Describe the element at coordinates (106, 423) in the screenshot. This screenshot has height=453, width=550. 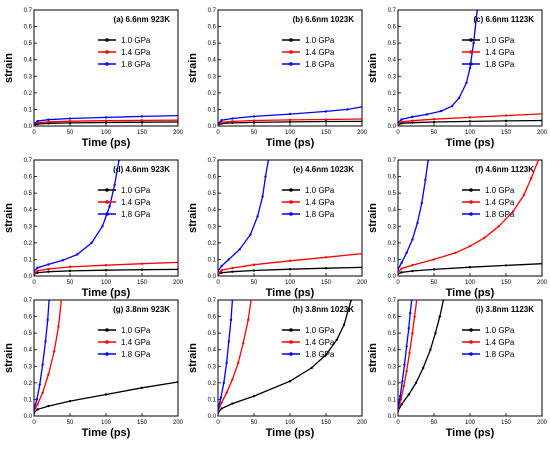
I see `x-tick-label: 100` at that location.